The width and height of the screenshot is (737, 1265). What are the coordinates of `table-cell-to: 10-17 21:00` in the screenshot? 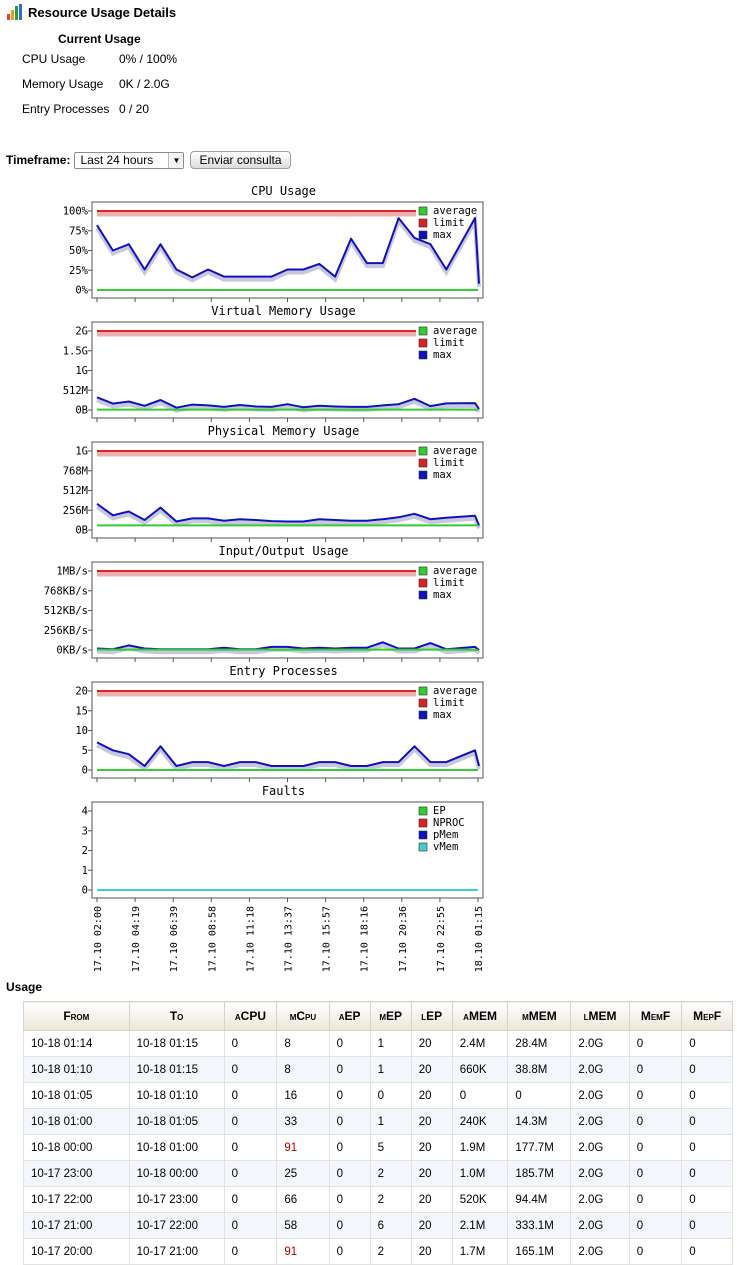 It's located at (176, 1252).